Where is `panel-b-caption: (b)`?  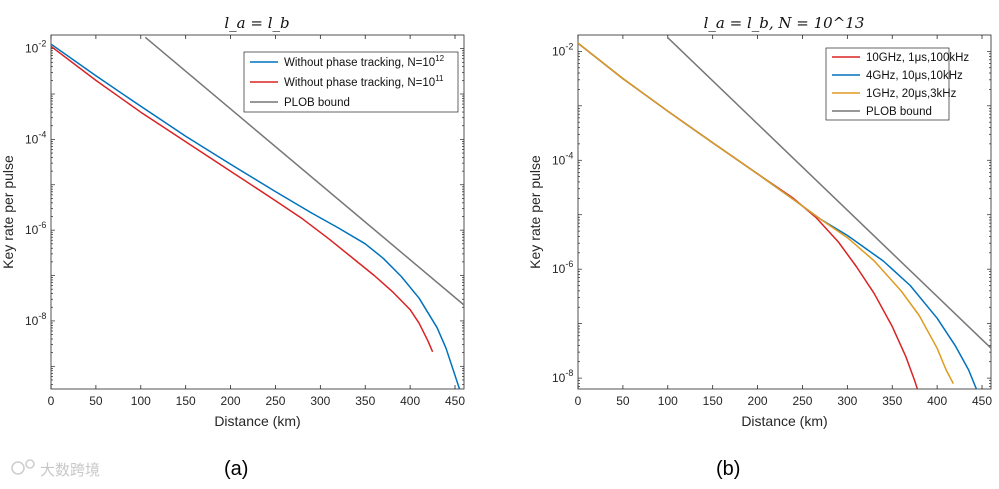 panel-b-caption: (b) is located at coordinates (728, 469).